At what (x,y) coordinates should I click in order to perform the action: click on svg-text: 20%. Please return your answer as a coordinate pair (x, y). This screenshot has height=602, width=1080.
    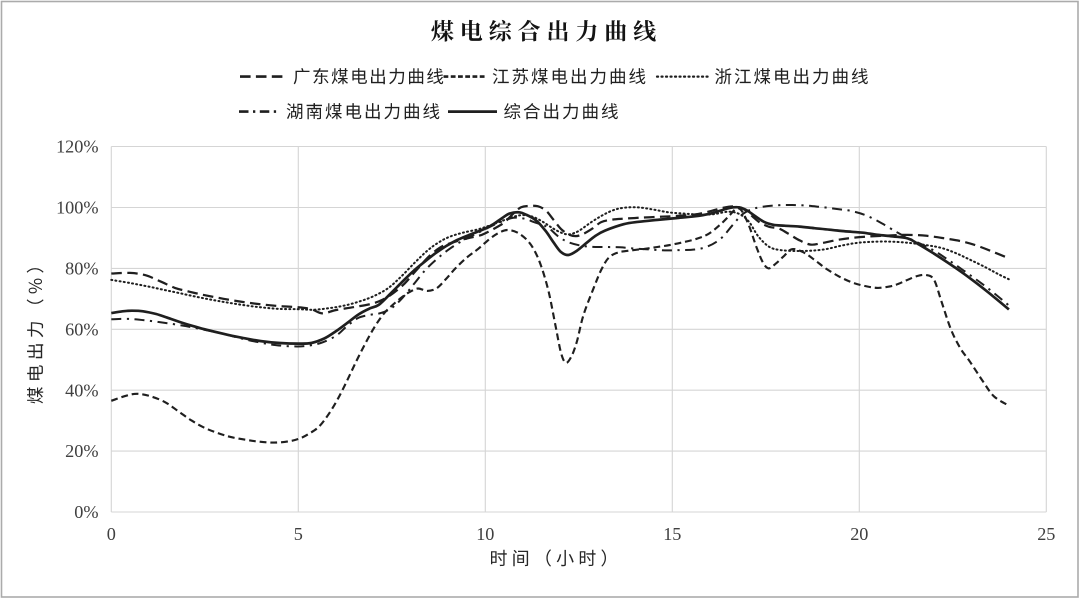
    Looking at the image, I should click on (81, 451).